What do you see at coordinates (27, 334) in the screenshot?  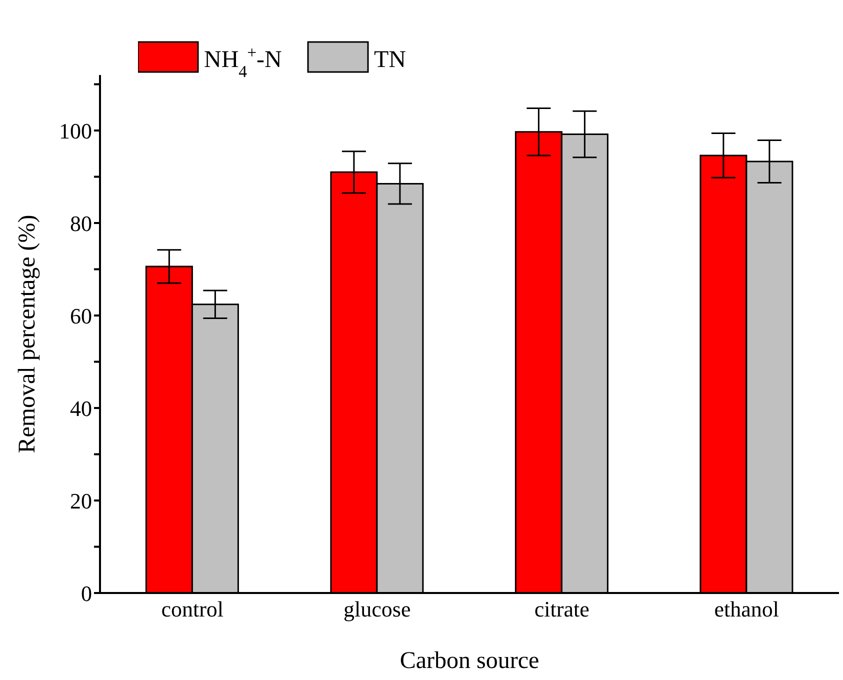 I see `y-axis-title: Removal percentage (%)` at bounding box center [27, 334].